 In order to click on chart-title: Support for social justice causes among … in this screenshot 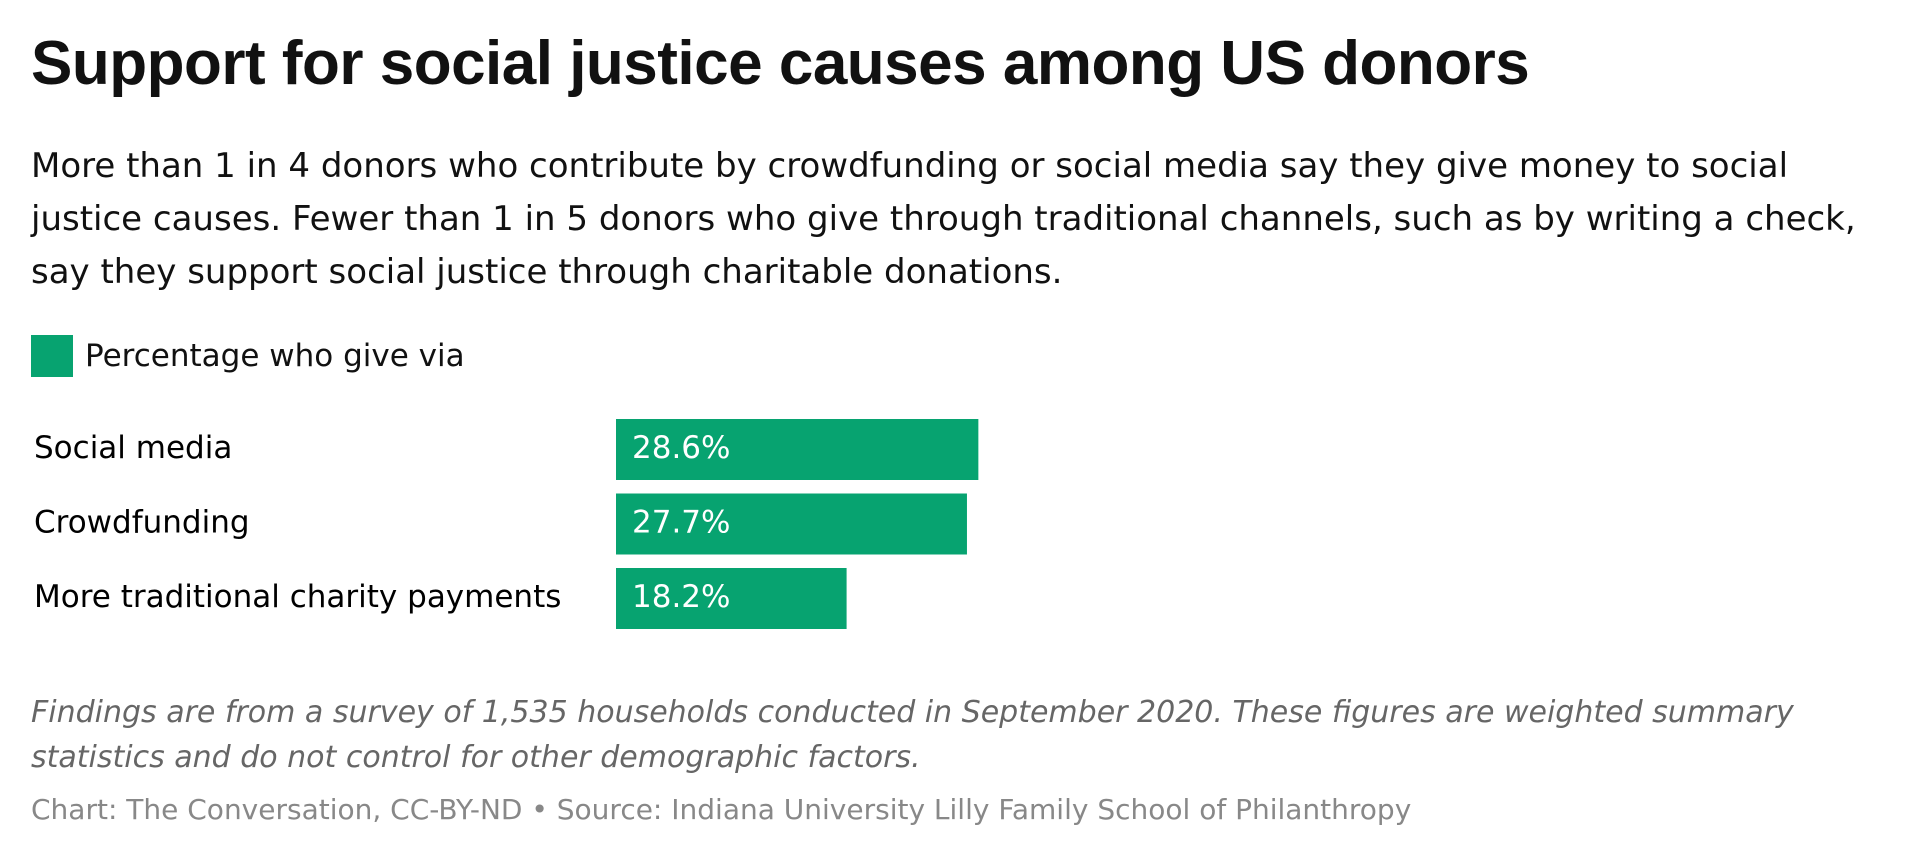, I will do `click(780, 63)`.